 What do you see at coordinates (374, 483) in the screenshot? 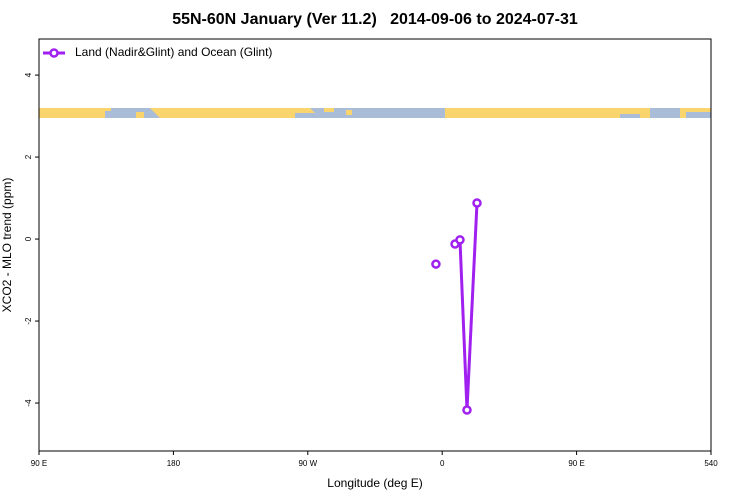
I see `x-axis-label: Longitude (deg E)` at bounding box center [374, 483].